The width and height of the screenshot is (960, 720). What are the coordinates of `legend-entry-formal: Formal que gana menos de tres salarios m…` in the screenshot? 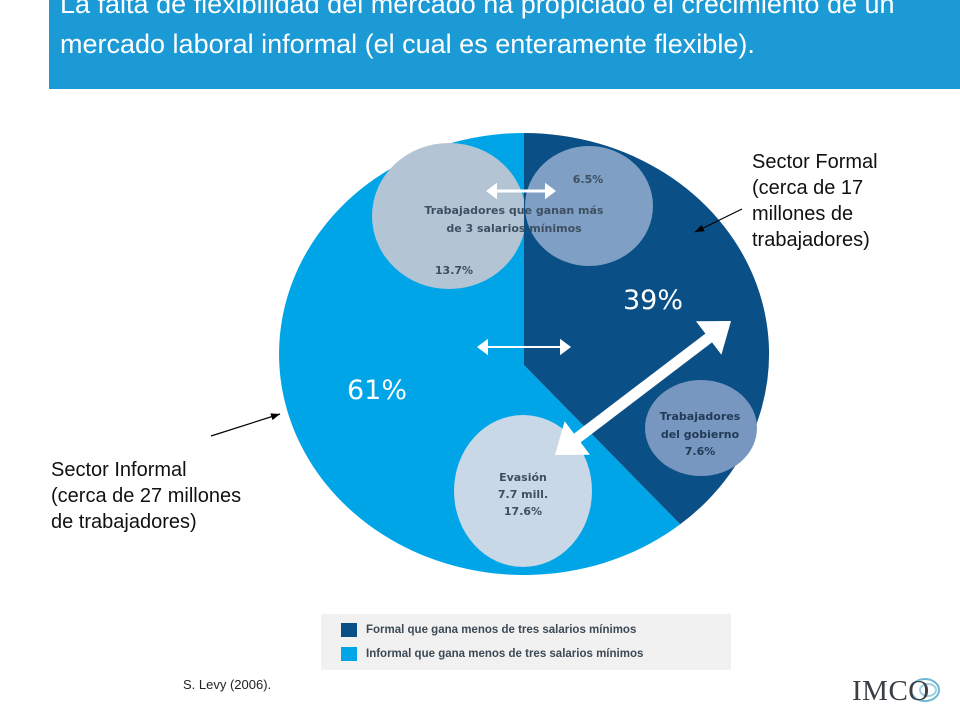 It's located at (488, 630).